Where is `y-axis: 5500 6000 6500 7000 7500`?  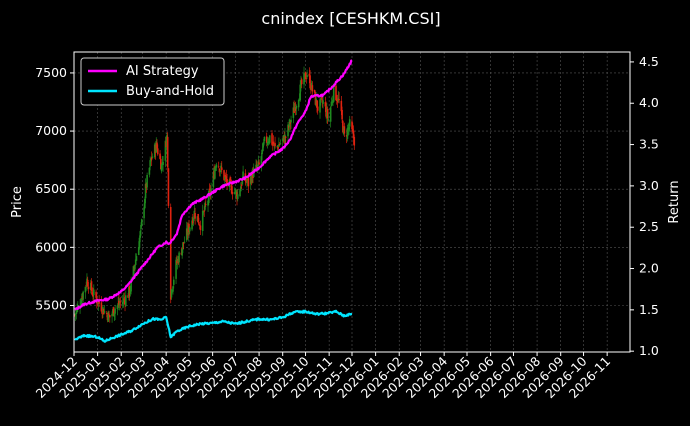
y-axis: 5500 6000 6500 7000 7500 is located at coordinates (54, 188).